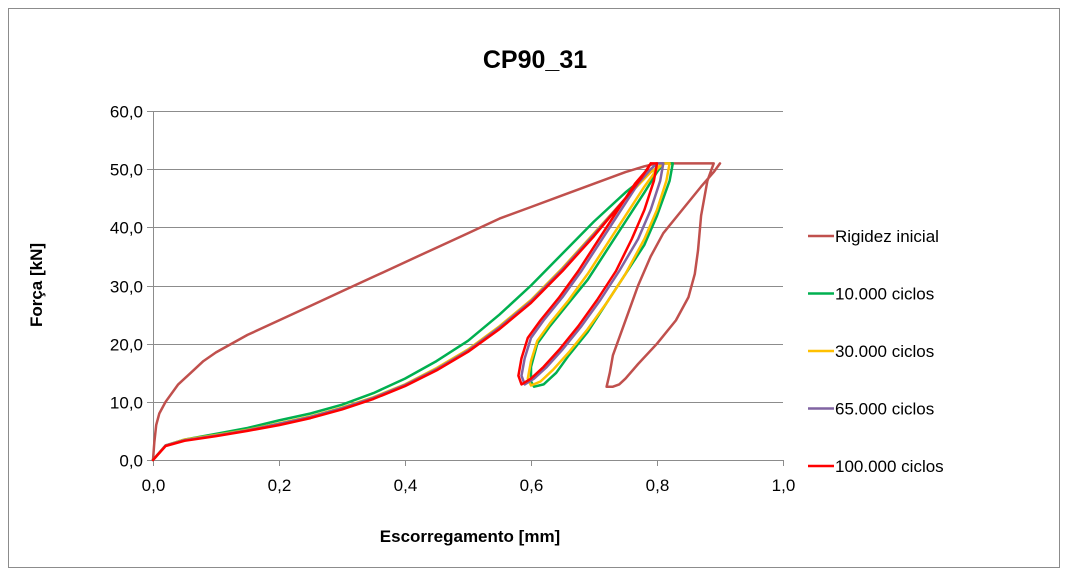  Describe the element at coordinates (887, 236) in the screenshot. I see `legend-label: Rigidez inicial` at that location.